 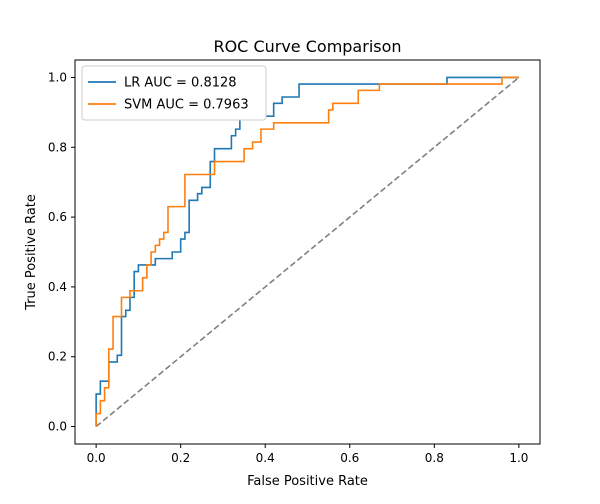 I want to click on chart-title: ROC Curve Comparison, so click(x=307, y=46).